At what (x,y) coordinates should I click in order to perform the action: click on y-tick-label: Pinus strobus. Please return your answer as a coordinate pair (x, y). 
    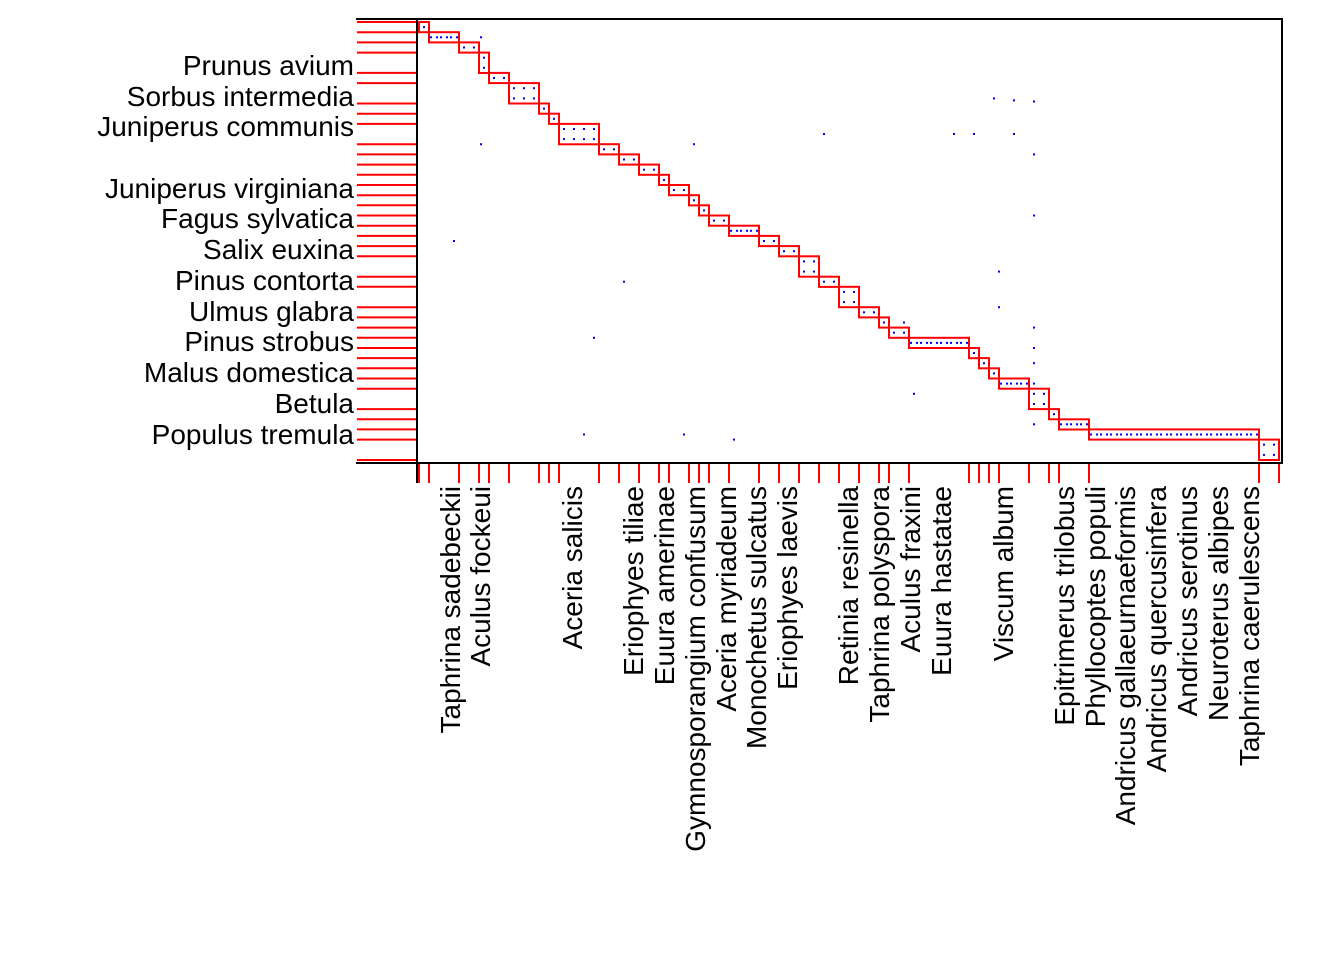
    Looking at the image, I should click on (269, 341).